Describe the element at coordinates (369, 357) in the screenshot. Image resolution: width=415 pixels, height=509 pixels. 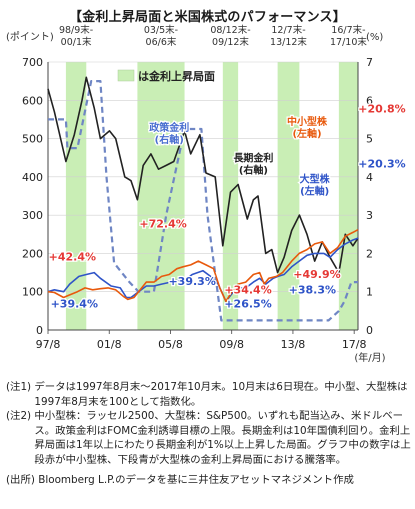
I see `x-unit: (年/月)` at that location.